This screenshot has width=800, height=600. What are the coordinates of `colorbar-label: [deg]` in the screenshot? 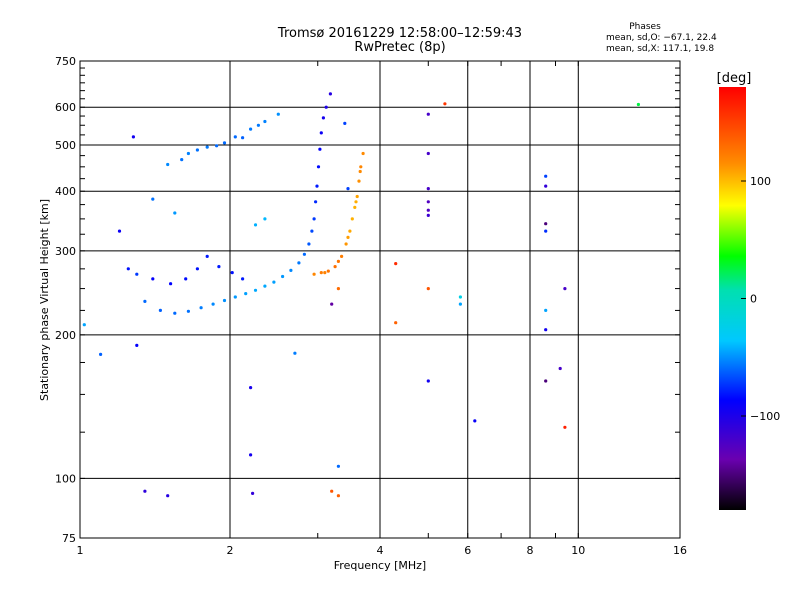 It's located at (734, 78).